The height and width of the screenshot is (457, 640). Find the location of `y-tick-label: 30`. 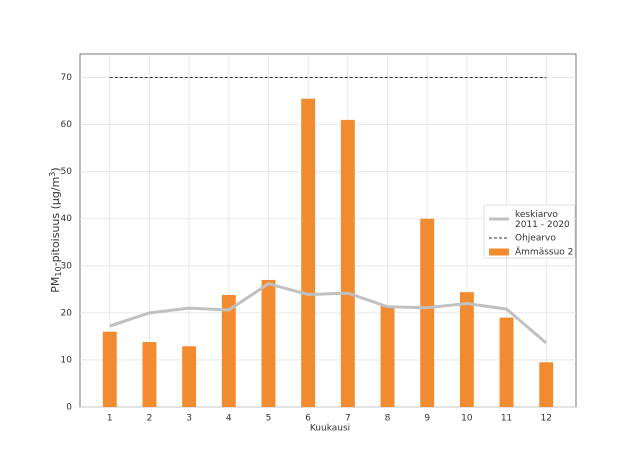

y-tick-label: 30 is located at coordinates (67, 266).